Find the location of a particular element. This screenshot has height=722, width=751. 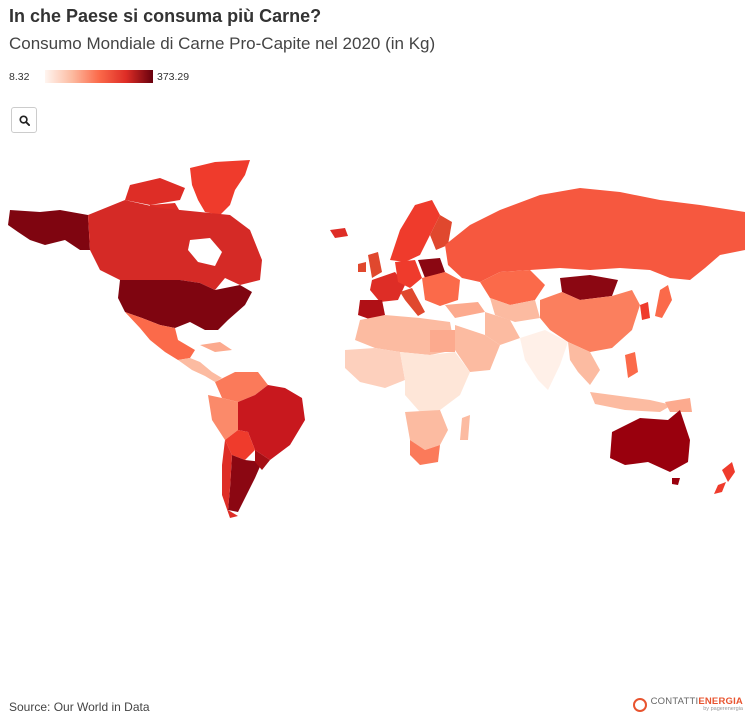

country-papua is located at coordinates (678, 405).